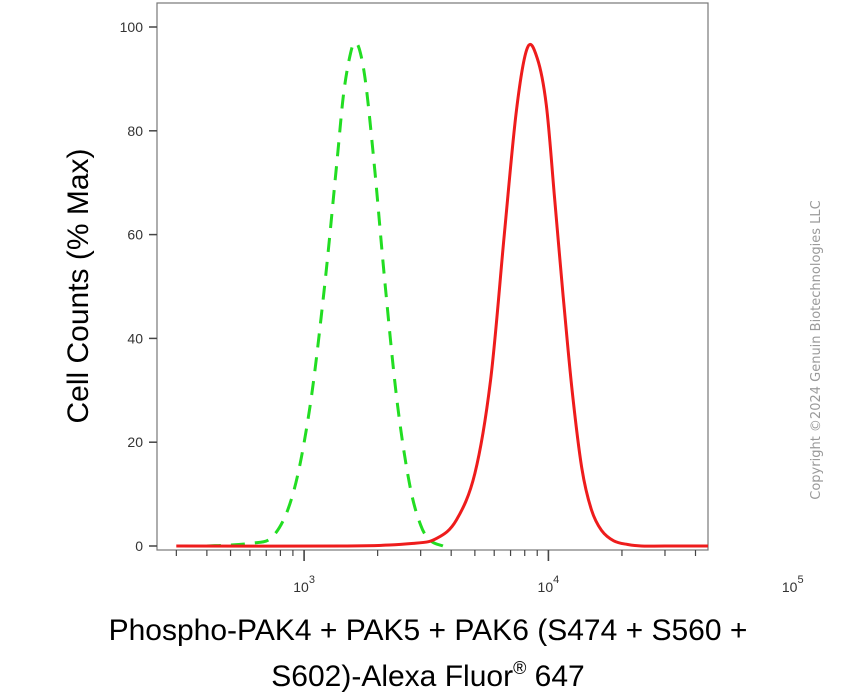  I want to click on y-tick-label: 80, so click(135, 131).